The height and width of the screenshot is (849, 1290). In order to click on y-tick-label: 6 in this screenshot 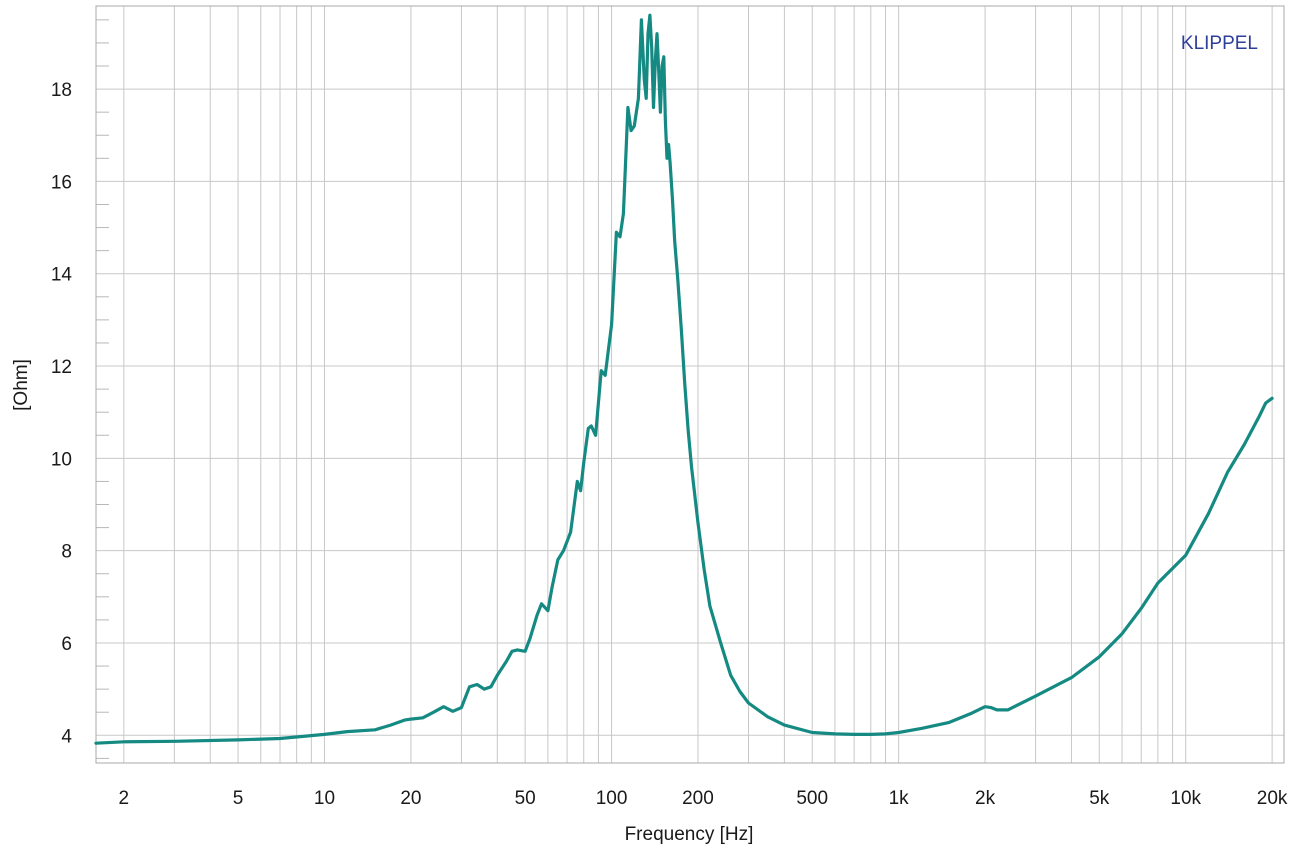, I will do `click(66, 644)`.